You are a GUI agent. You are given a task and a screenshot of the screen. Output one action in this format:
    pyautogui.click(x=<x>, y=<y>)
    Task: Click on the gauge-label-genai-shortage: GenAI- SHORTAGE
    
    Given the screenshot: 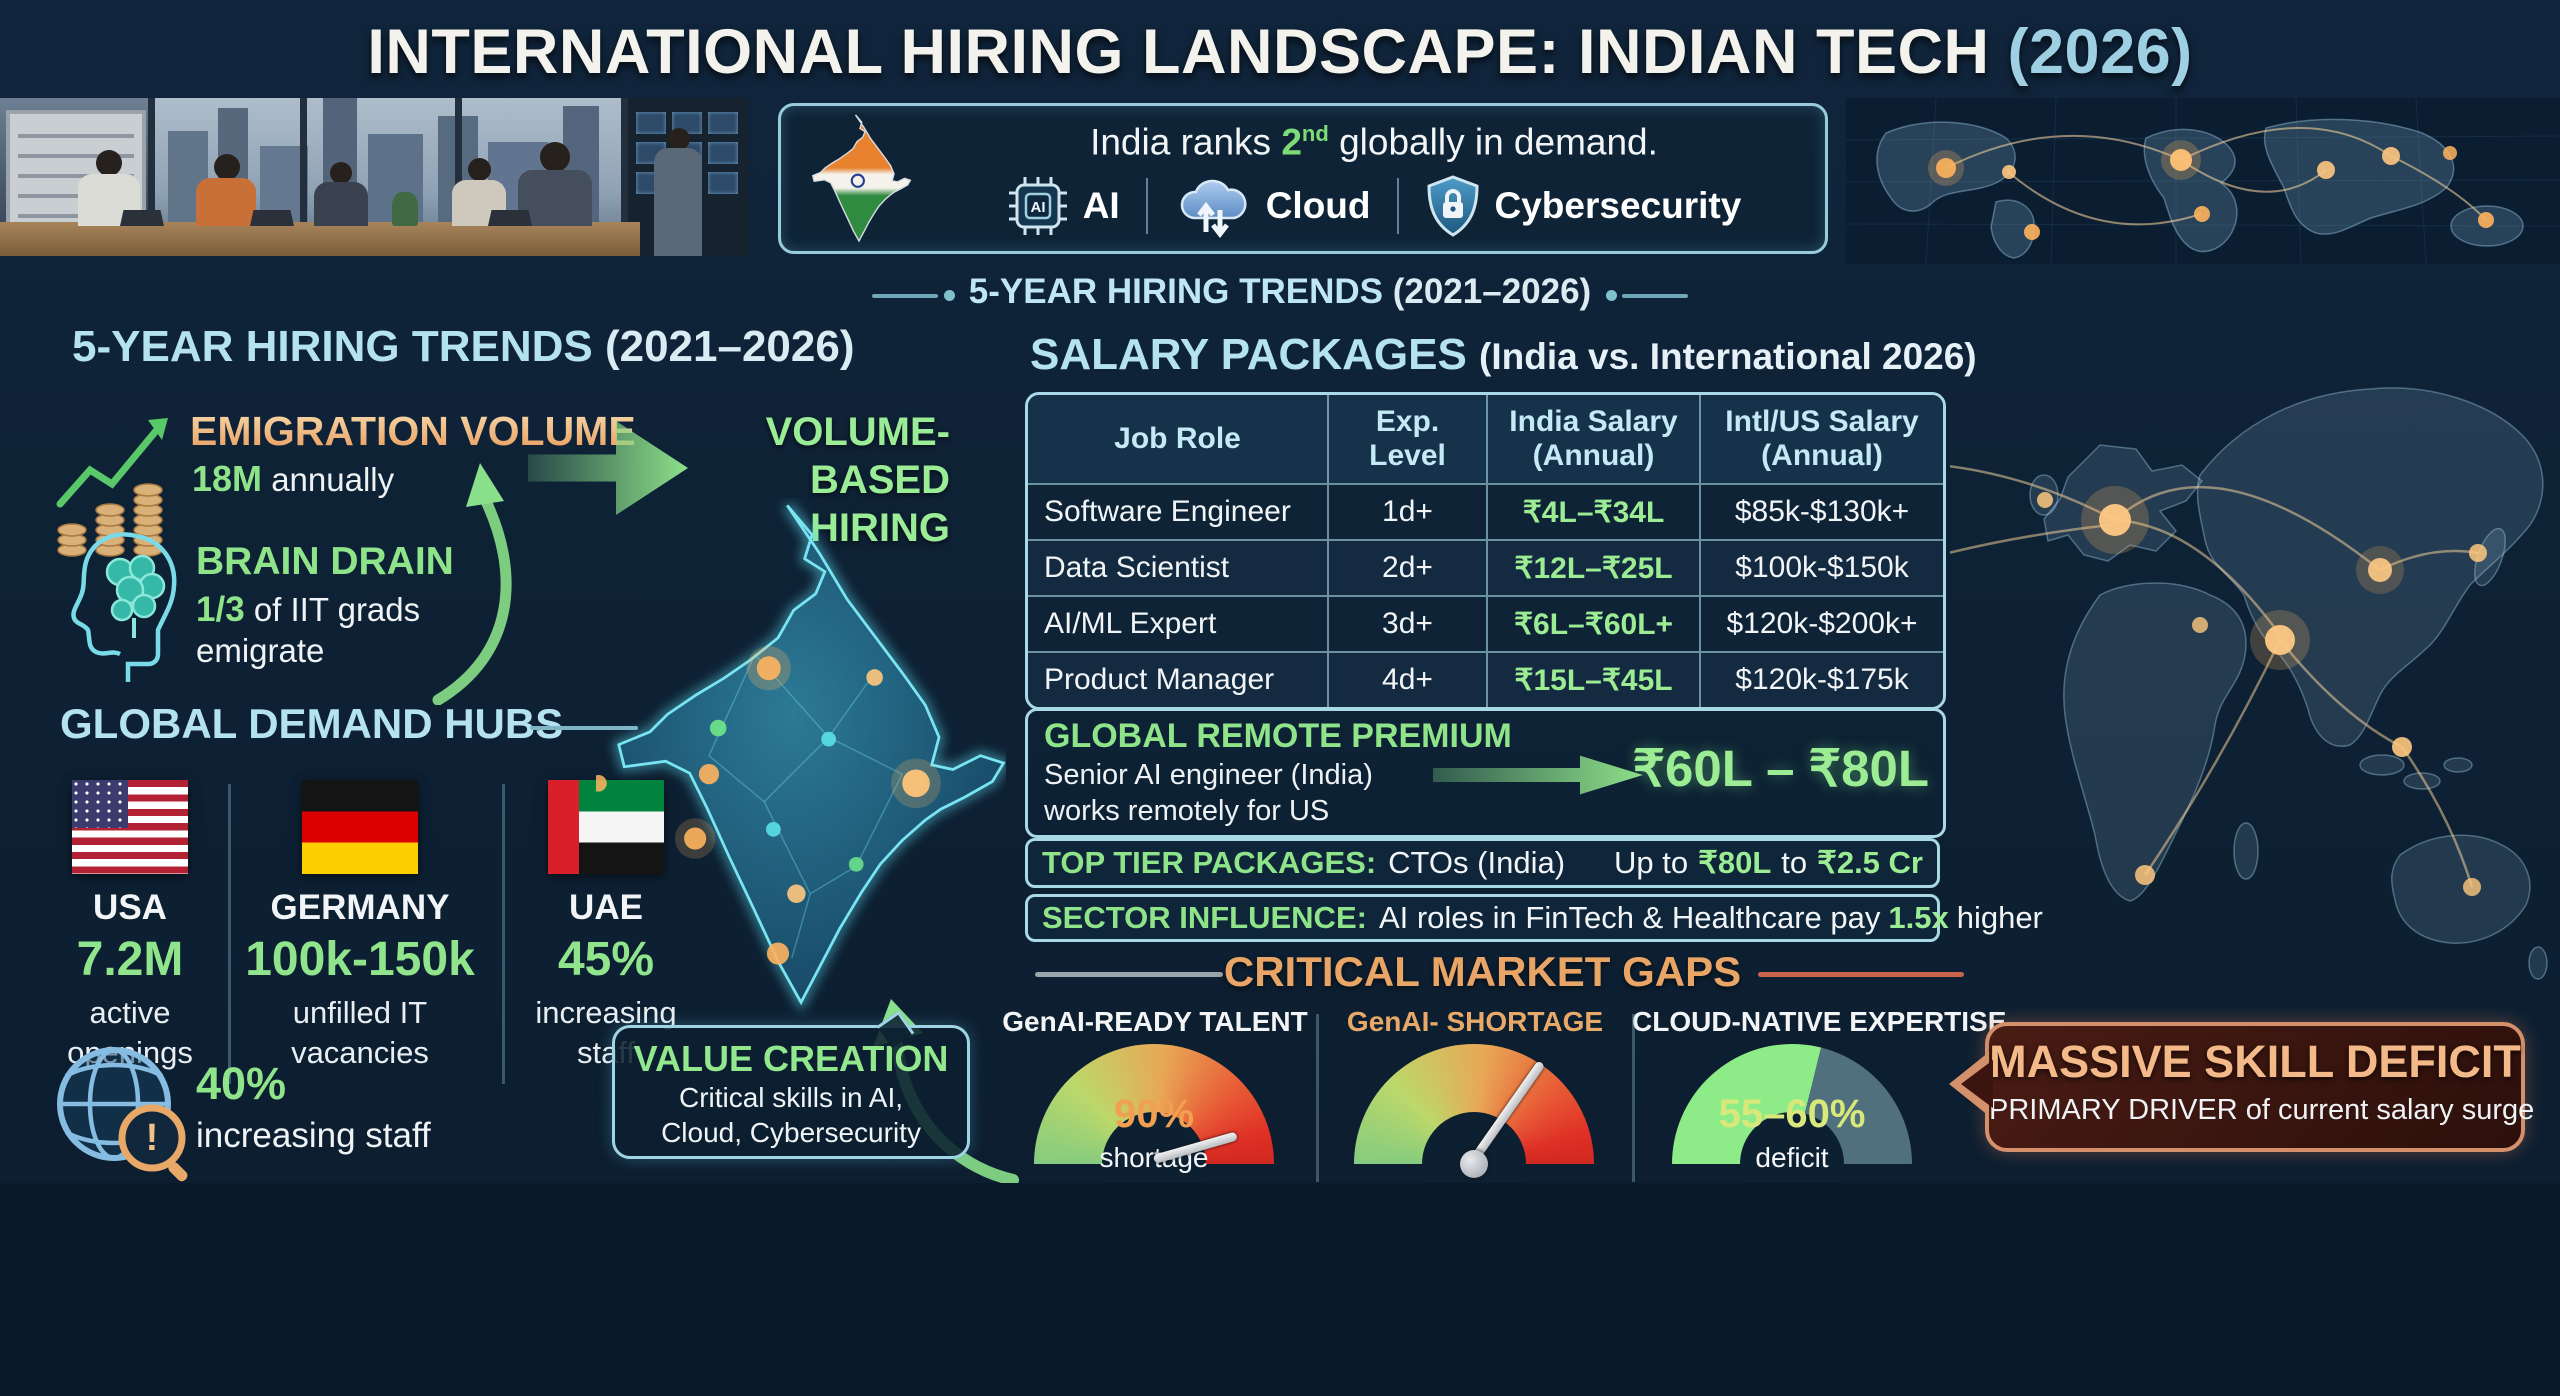 What is the action you would take?
    pyautogui.click(x=1475, y=1021)
    